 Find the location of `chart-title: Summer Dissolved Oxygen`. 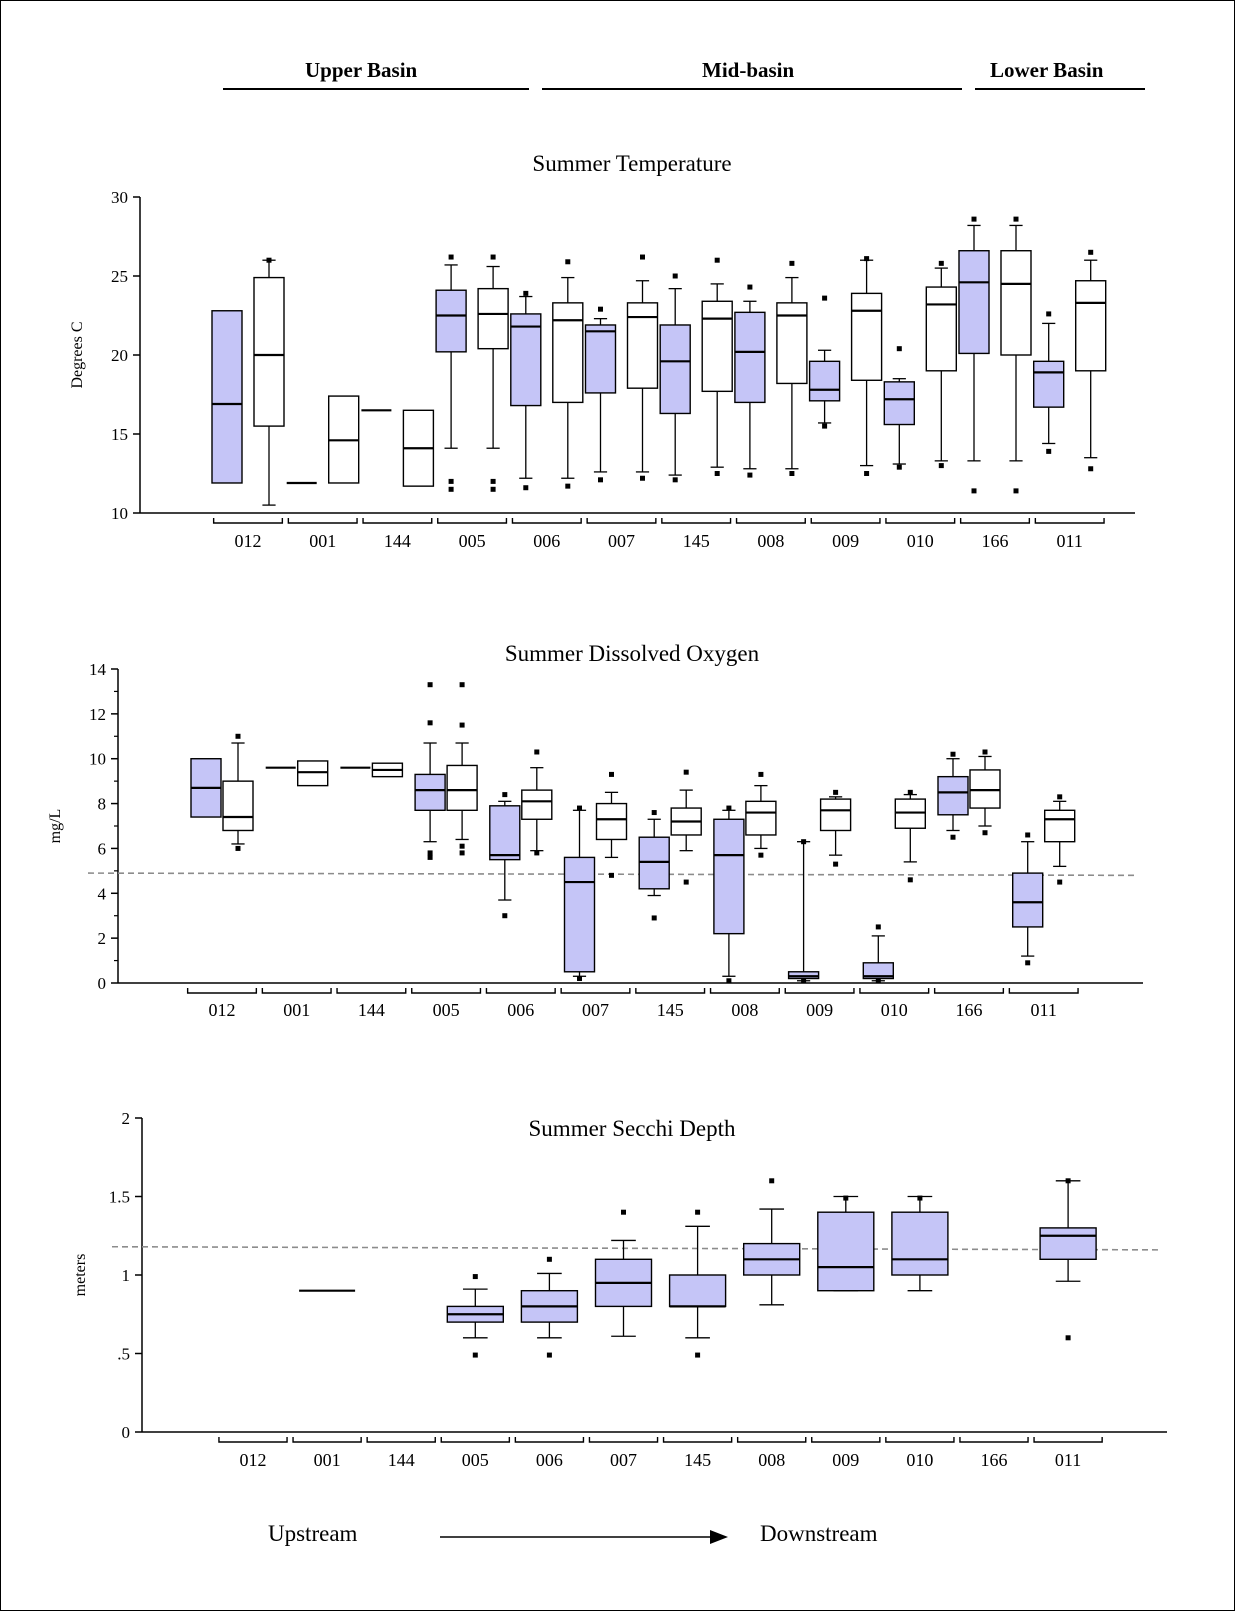

chart-title: Summer Dissolved Oxygen is located at coordinates (632, 653).